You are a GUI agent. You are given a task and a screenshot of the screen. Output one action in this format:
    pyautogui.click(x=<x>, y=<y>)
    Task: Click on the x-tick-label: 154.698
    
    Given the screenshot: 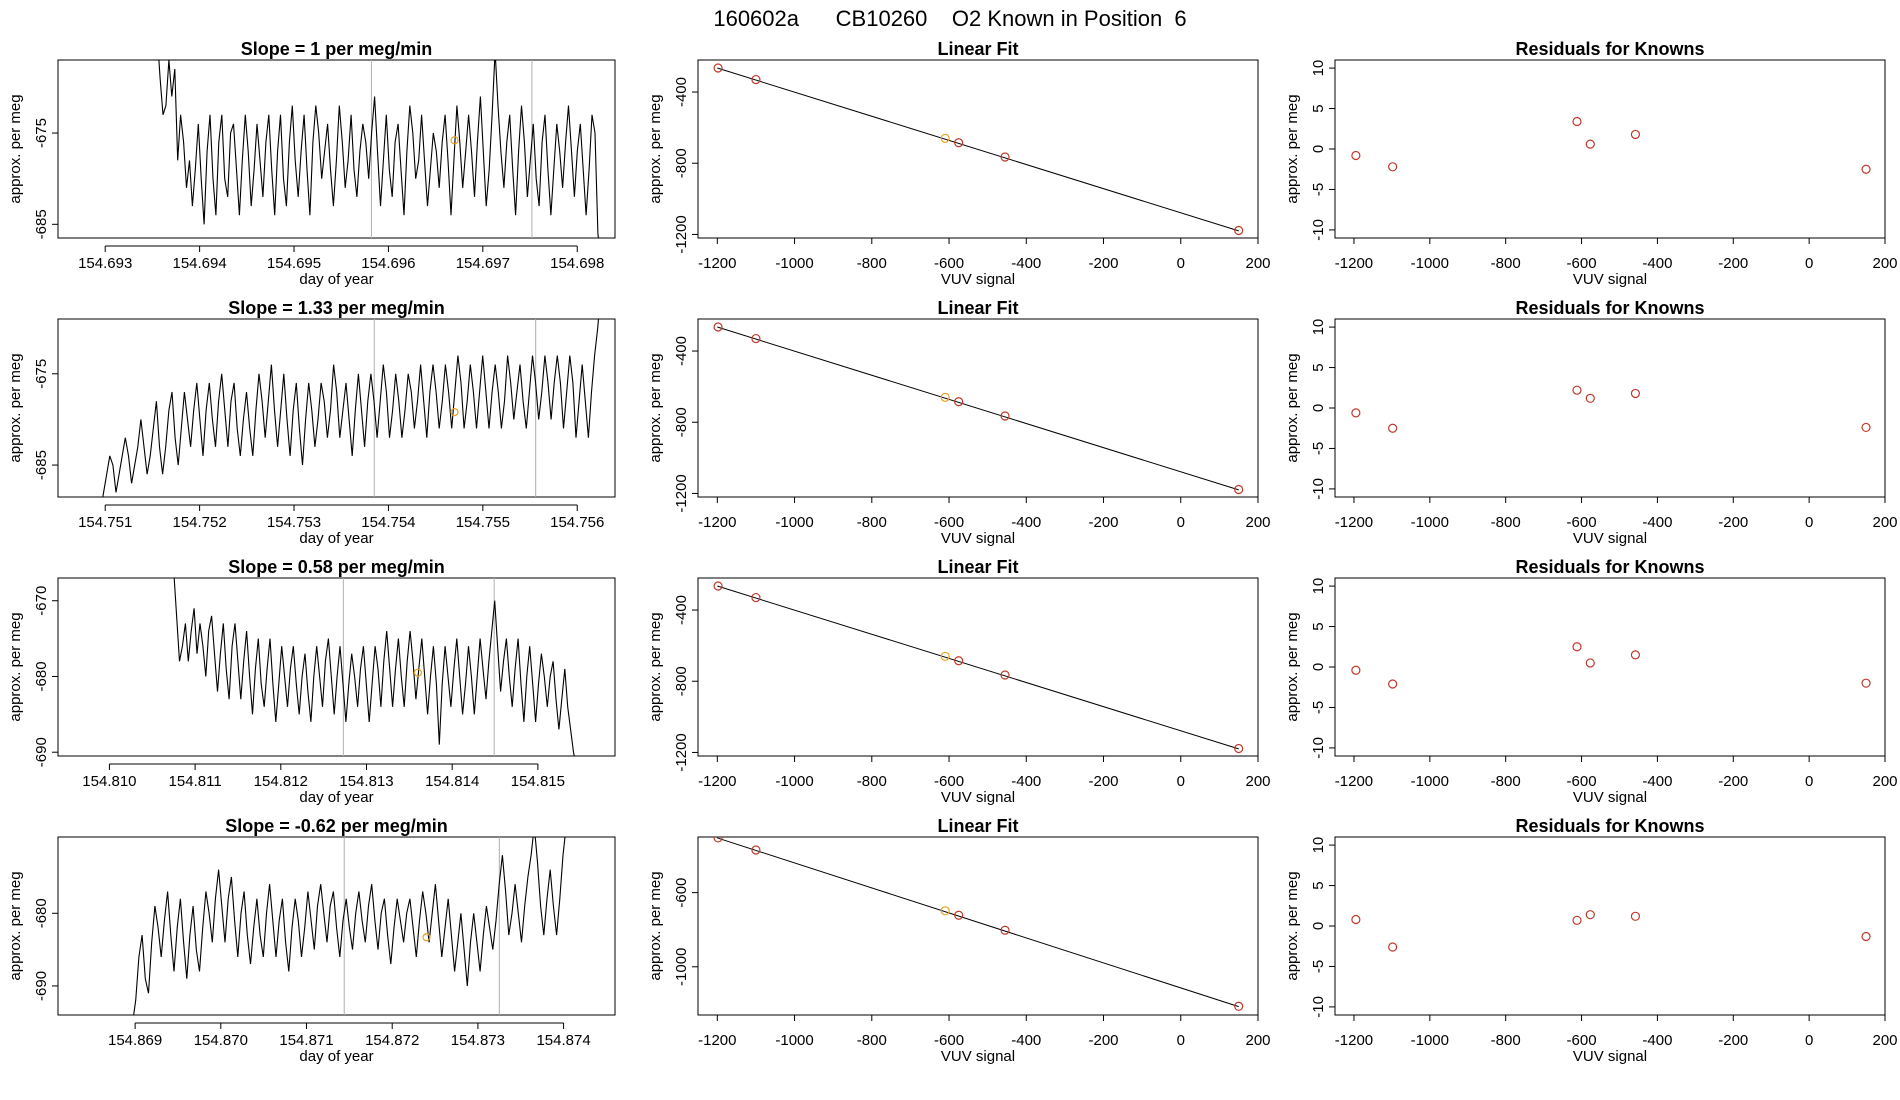 What is the action you would take?
    pyautogui.click(x=577, y=263)
    